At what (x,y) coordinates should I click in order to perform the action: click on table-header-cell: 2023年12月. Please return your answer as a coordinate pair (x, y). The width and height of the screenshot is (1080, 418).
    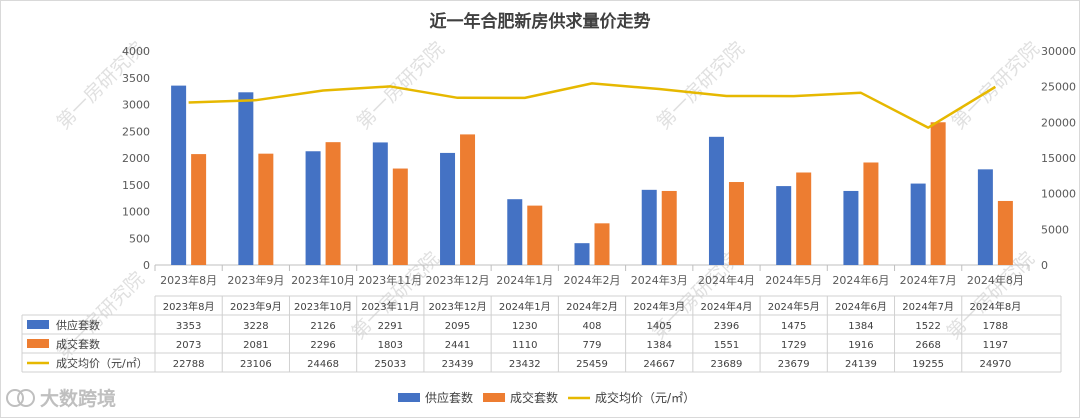
    Looking at the image, I should click on (457, 306).